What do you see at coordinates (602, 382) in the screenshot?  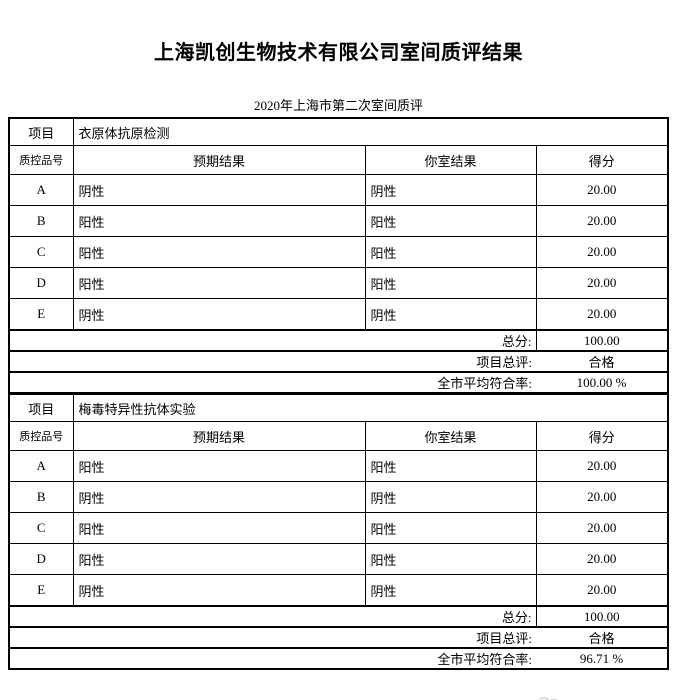 I see `city-avg-value-cell: 100.00 %` at bounding box center [602, 382].